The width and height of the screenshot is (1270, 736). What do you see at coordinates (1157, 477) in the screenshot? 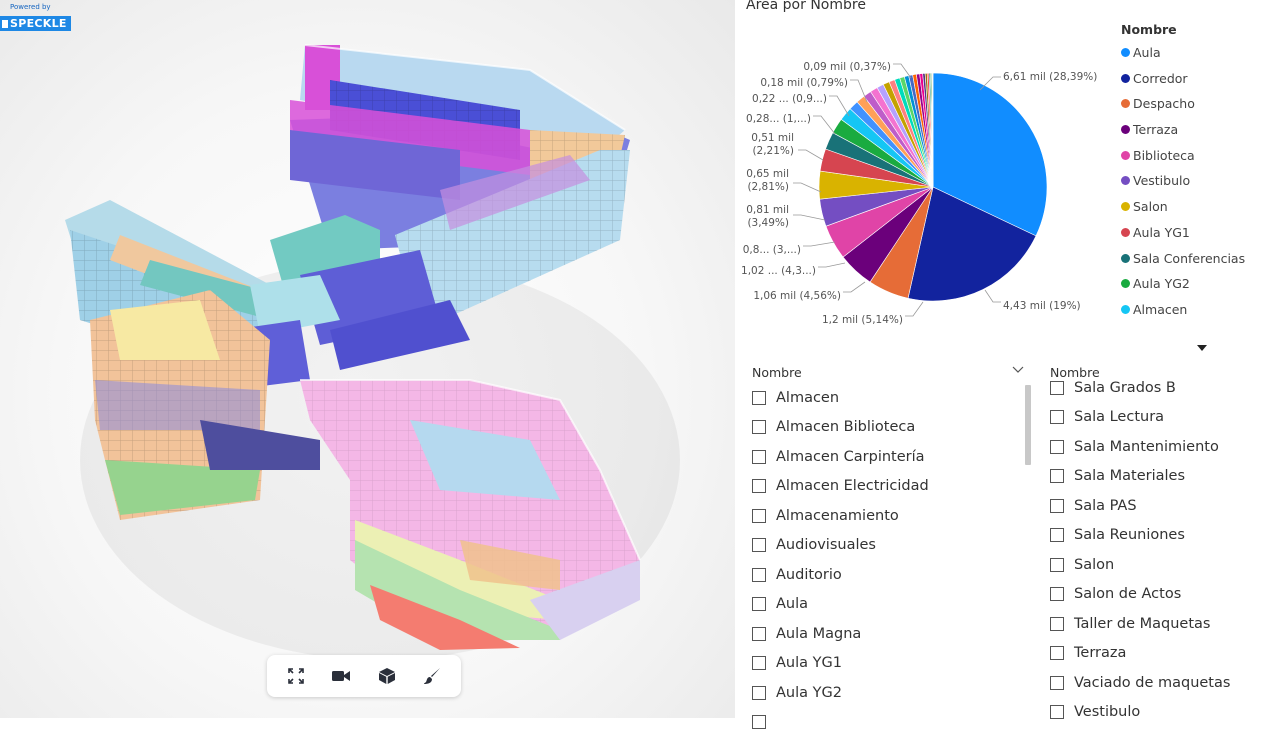
I see `slicer-item: Sala Materiales` at bounding box center [1157, 477].